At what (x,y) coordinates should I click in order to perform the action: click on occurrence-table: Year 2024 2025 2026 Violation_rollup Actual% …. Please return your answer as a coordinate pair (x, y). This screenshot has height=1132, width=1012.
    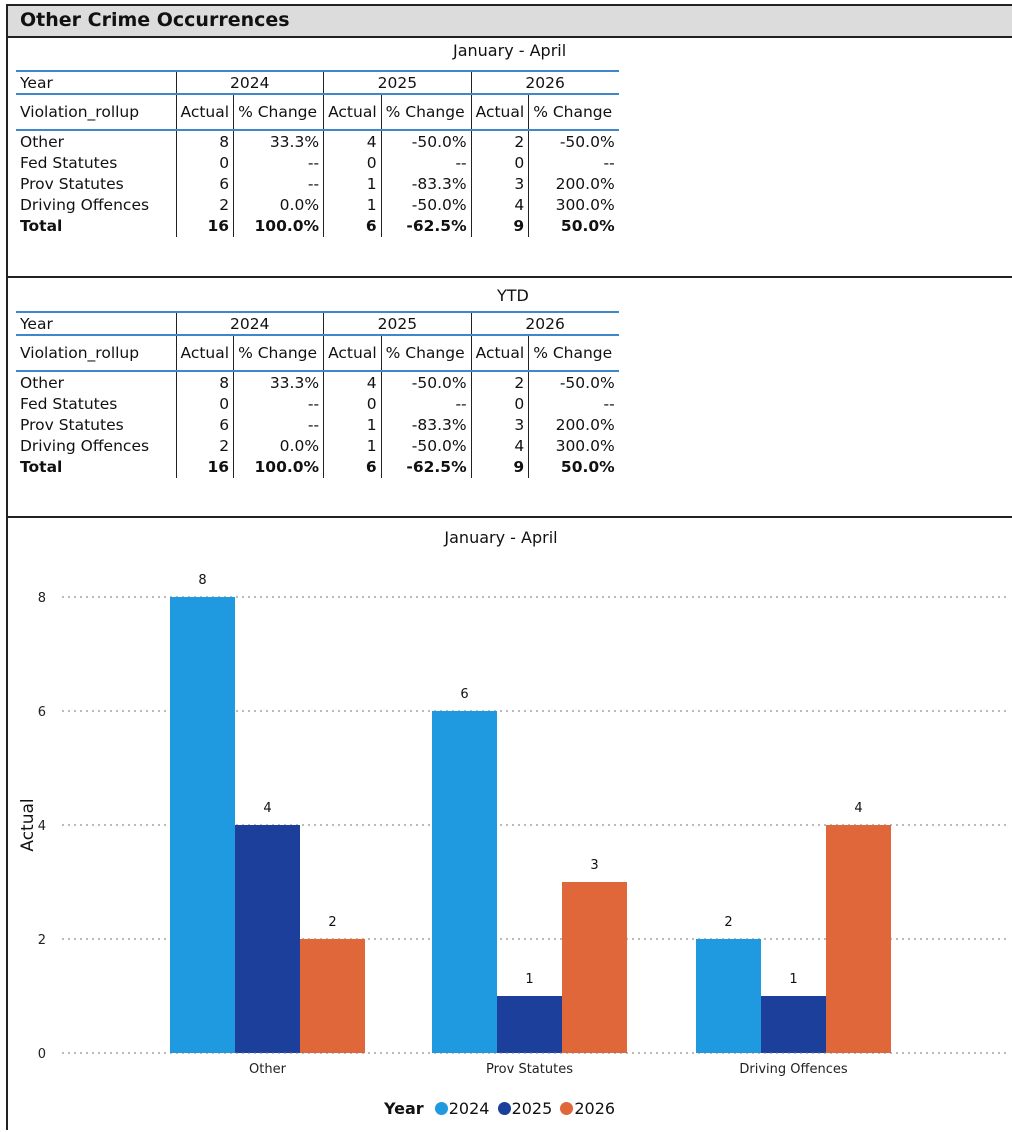
    Looking at the image, I should click on (317, 394).